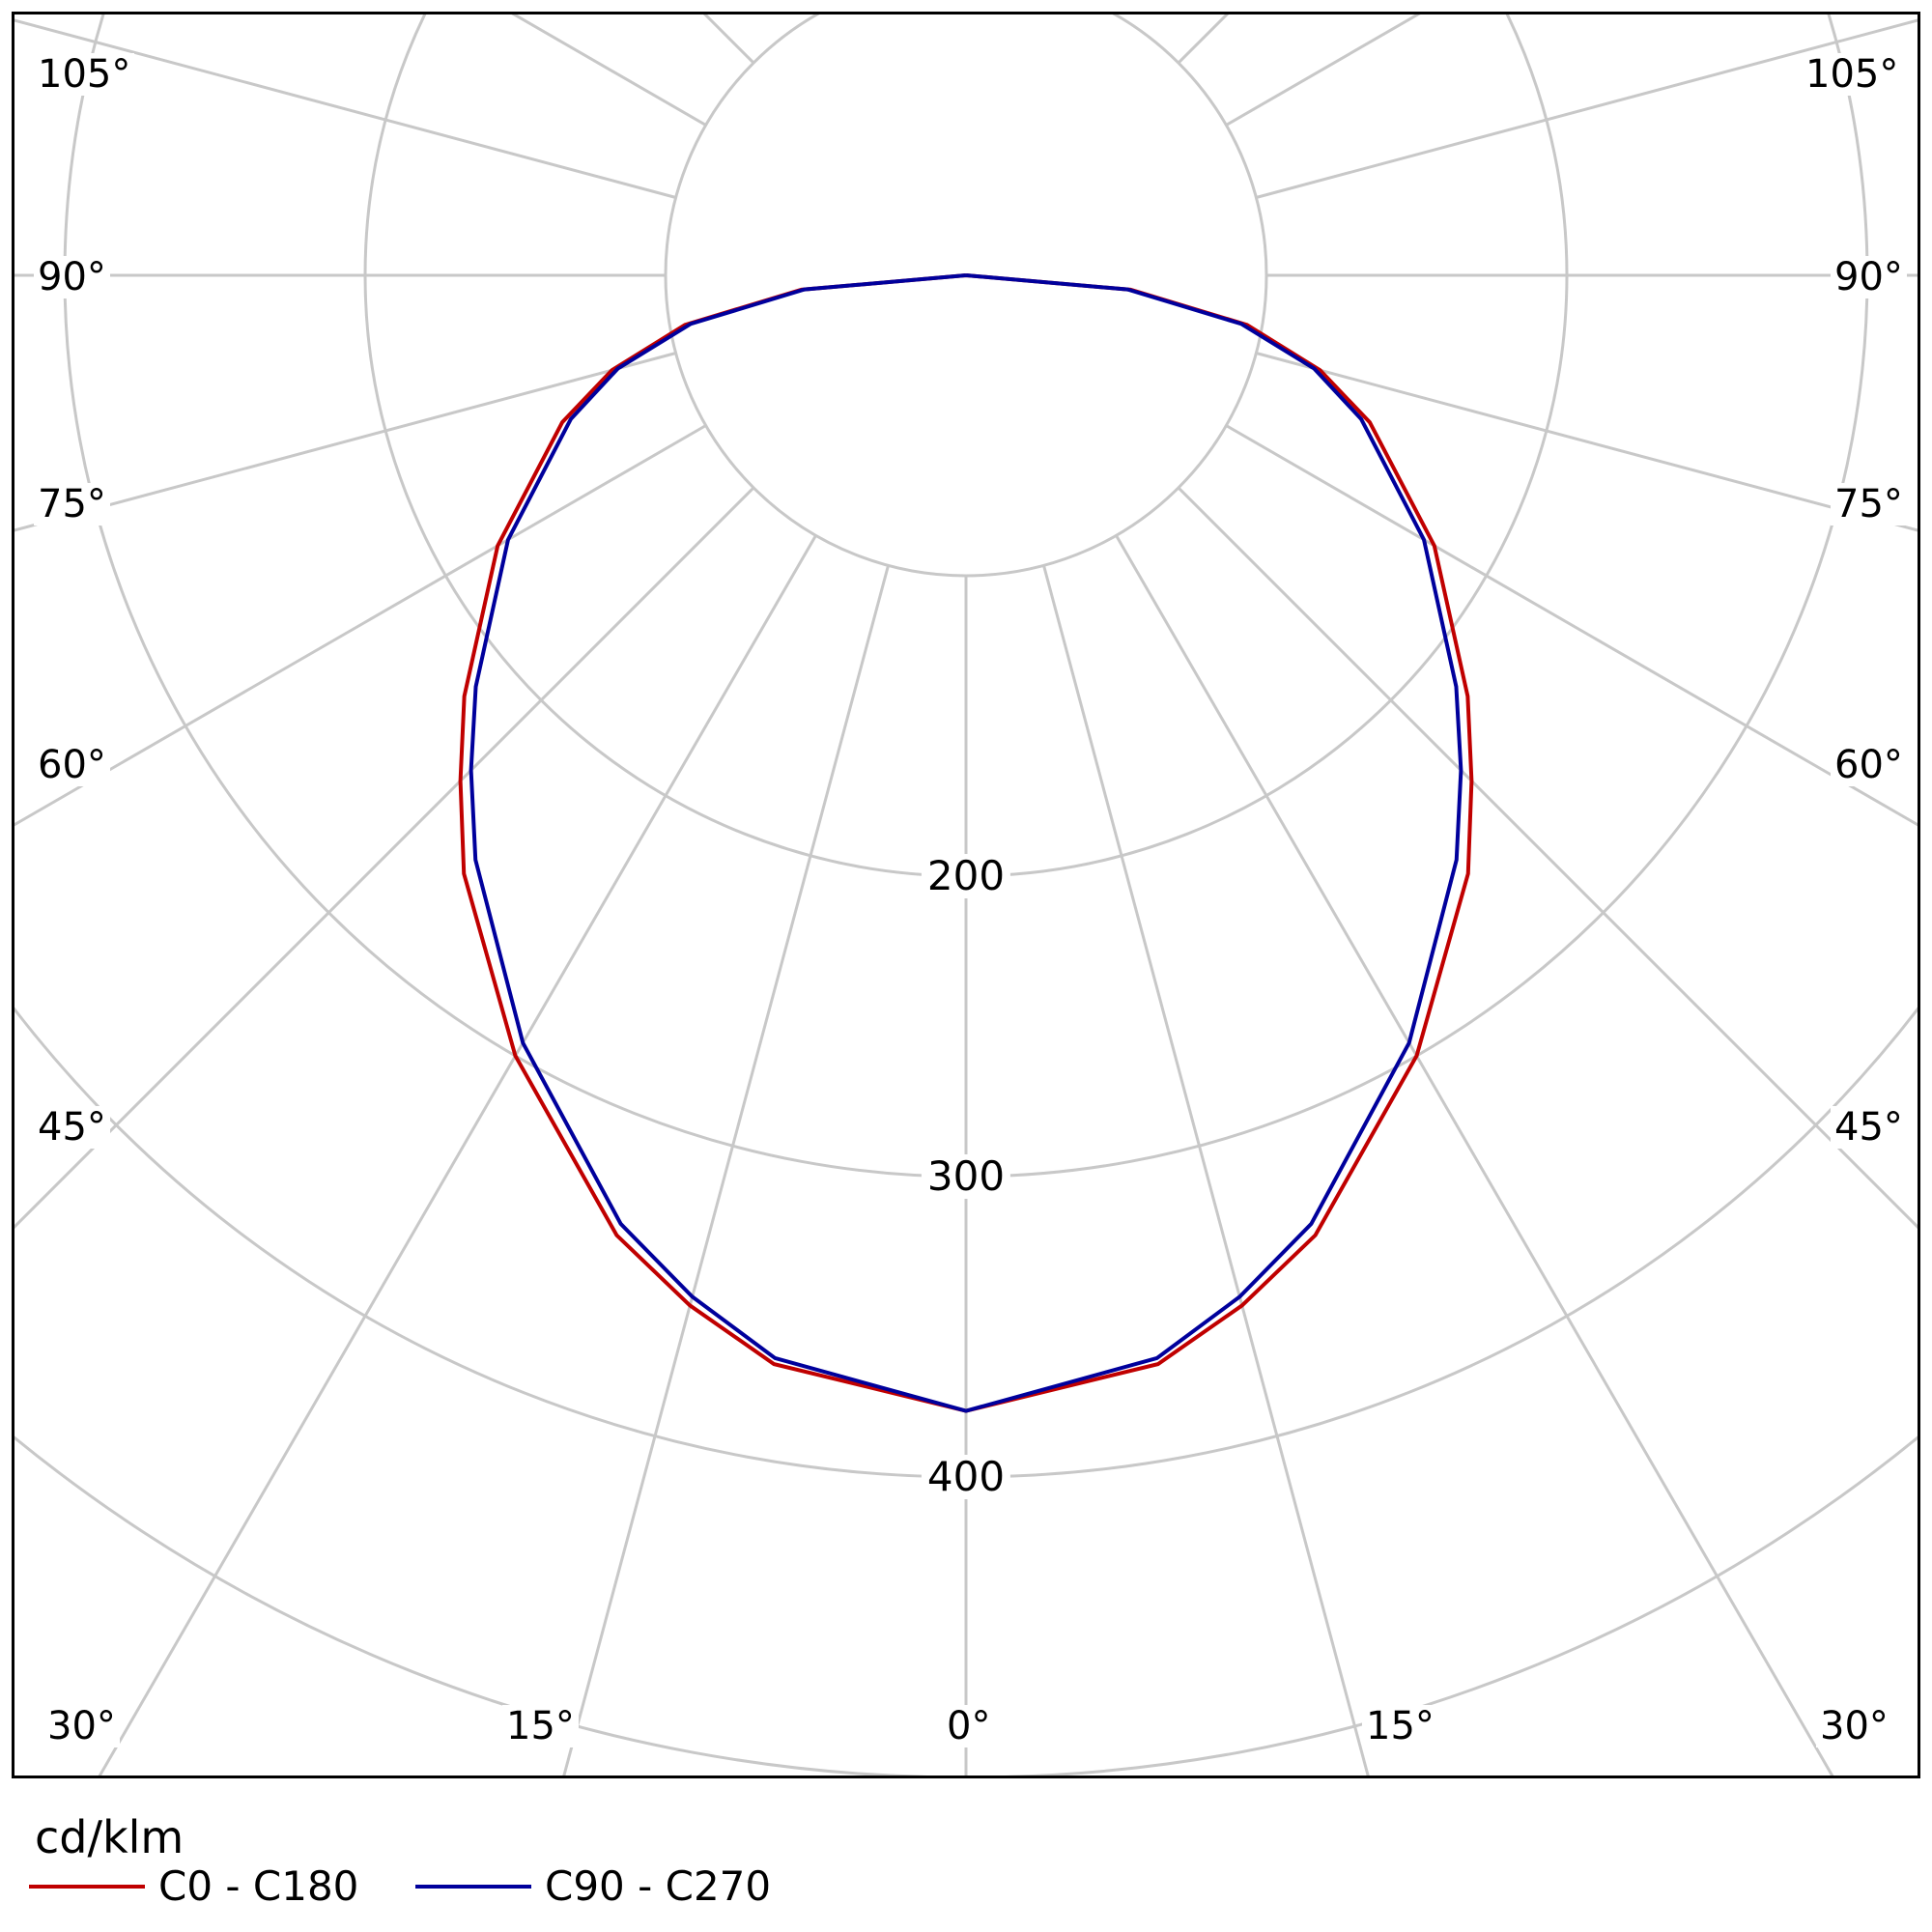 This screenshot has height=1932, width=1932. I want to click on legend-item-c0-c180: C0 - C180, so click(193, 1886).